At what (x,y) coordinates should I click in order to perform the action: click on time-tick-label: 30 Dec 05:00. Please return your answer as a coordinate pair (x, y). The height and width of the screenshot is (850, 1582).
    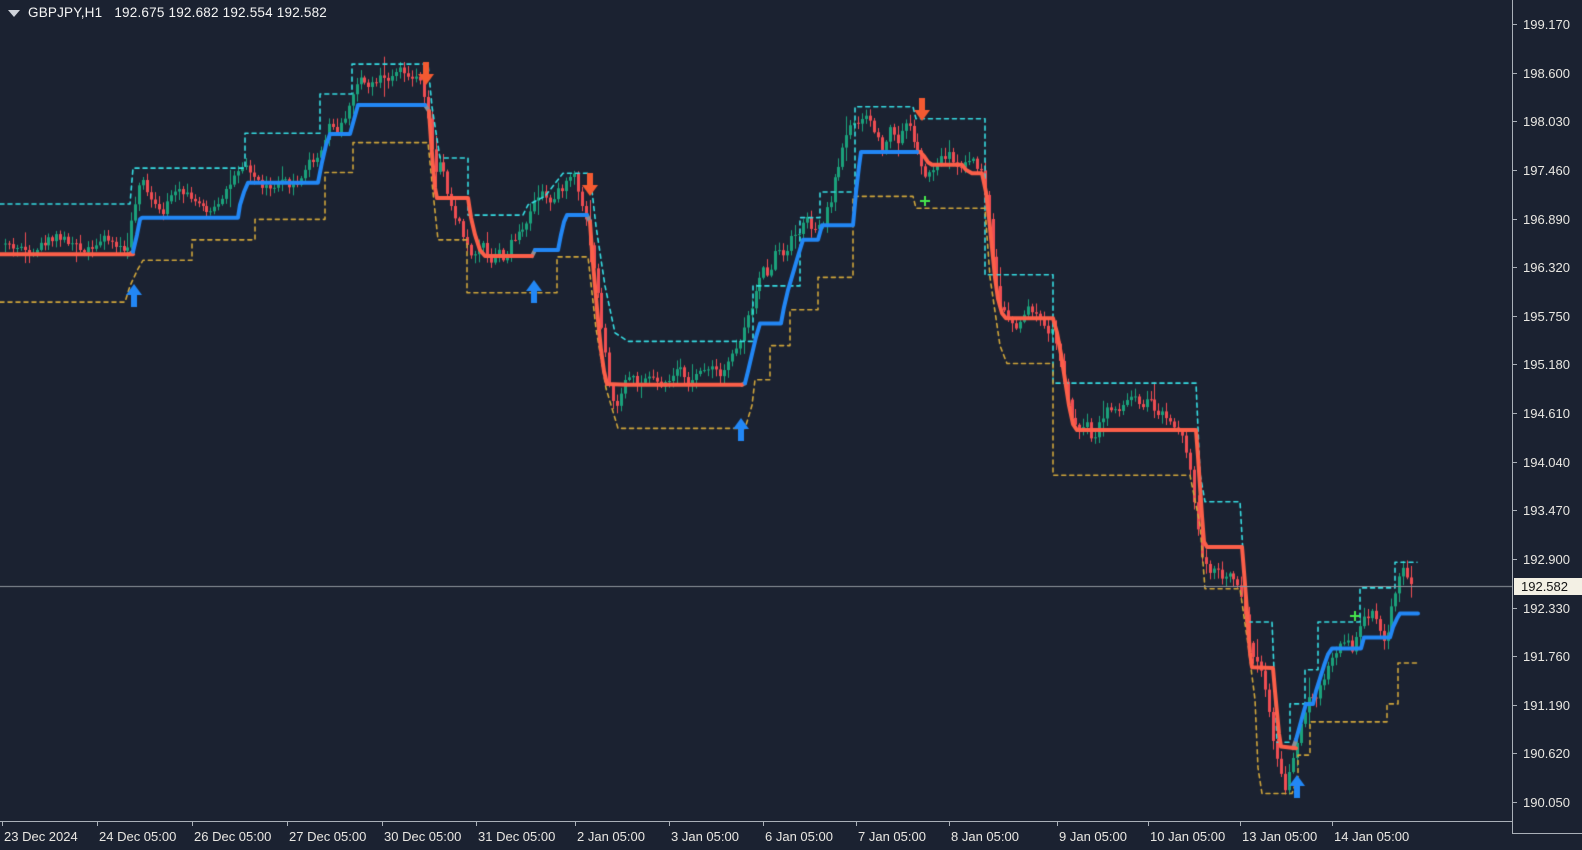
    Looking at the image, I should click on (423, 836).